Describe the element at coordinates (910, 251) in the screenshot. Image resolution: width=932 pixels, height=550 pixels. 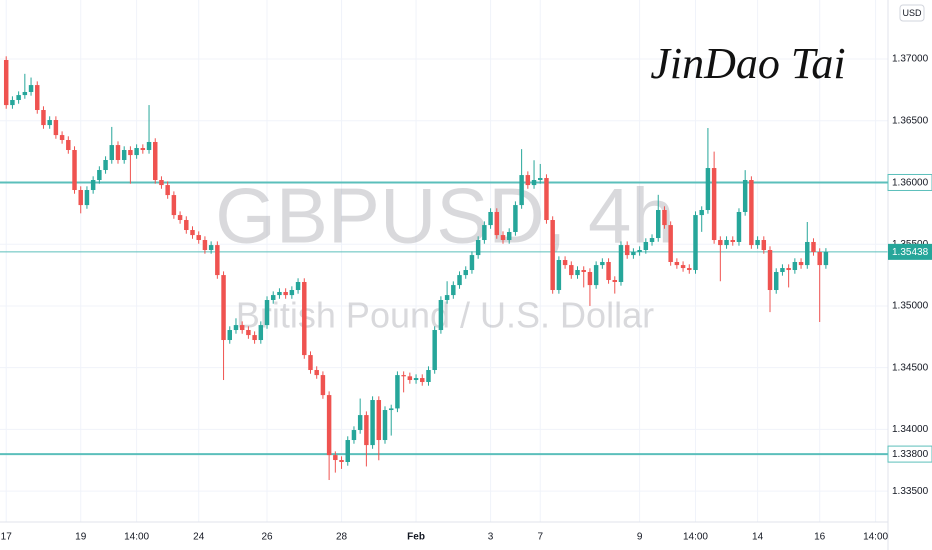
I see `last-price-tag` at that location.